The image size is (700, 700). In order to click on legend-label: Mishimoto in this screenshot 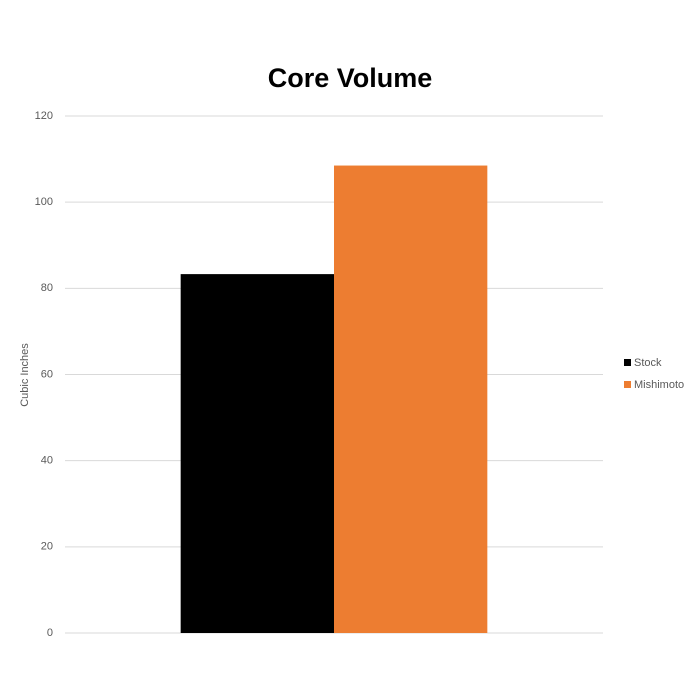, I will do `click(659, 385)`.